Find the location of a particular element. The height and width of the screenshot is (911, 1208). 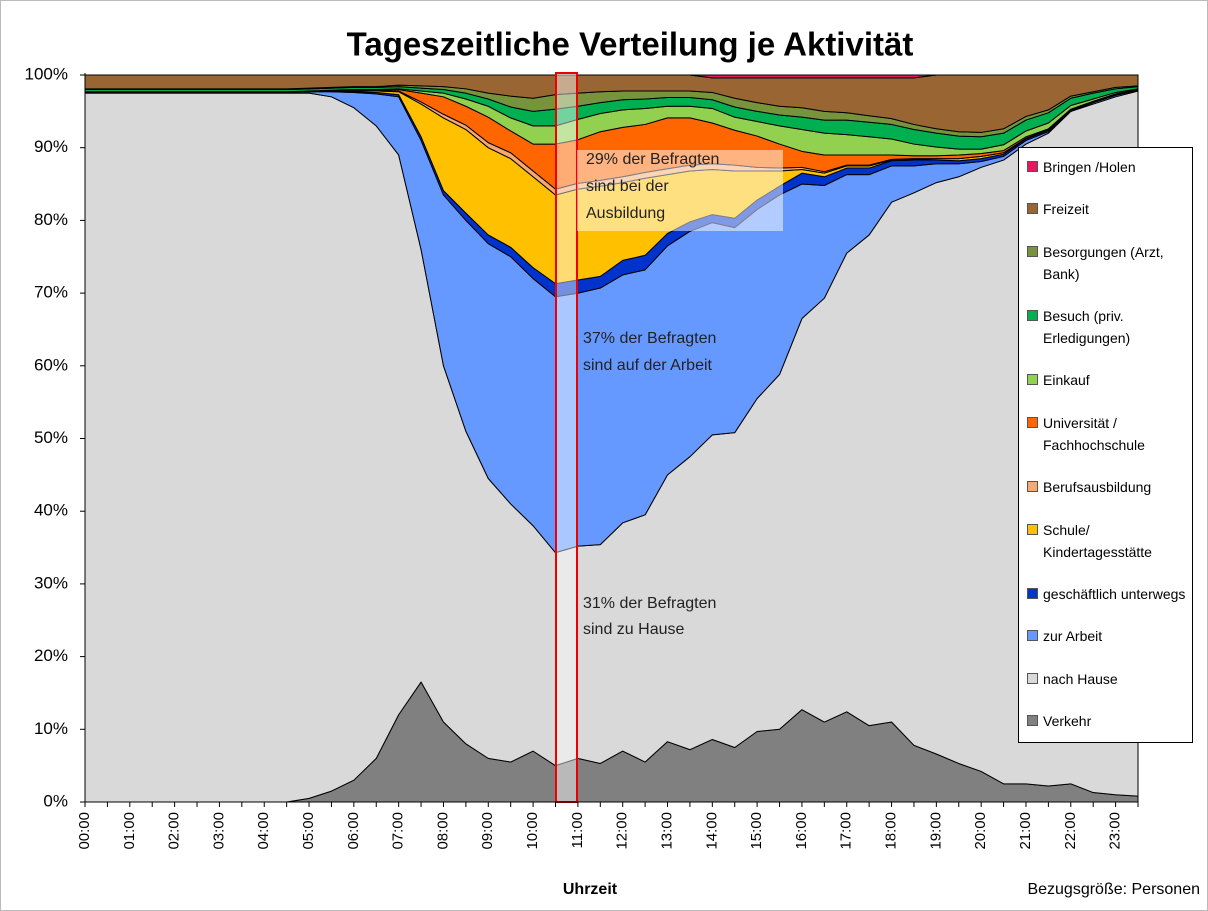

legend-item: Freizeit is located at coordinates (1107, 209).